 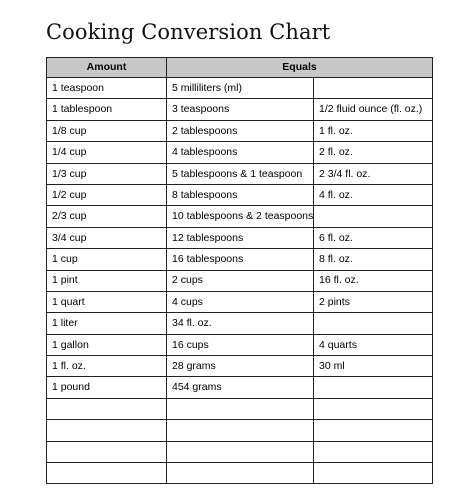 I want to click on equals-cell: 8 tablespoons, so click(x=240, y=195).